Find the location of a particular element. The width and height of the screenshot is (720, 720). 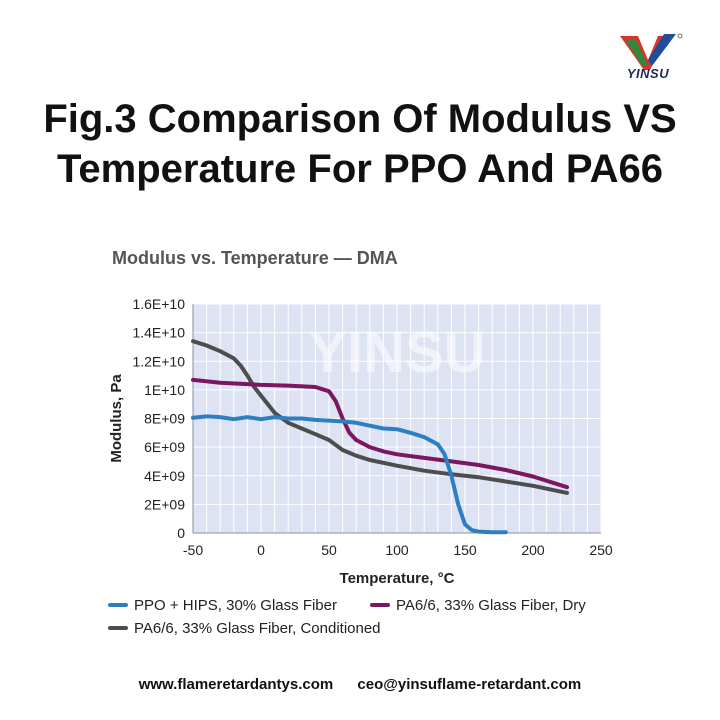

legend-label-2: PA6/6, 33% Glass Fiber, Conditioned is located at coordinates (257, 628).